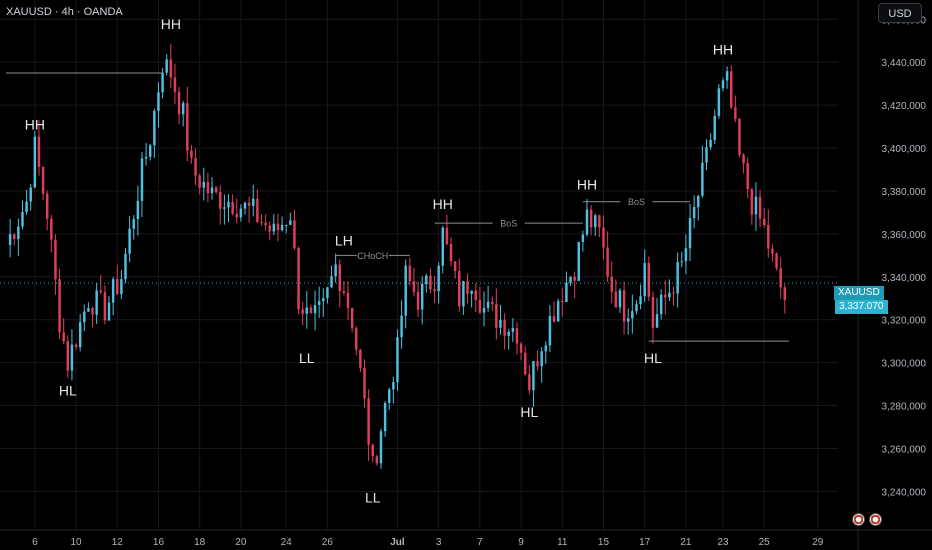 This screenshot has width=932, height=550. Describe the element at coordinates (904, 321) in the screenshot. I see `y-tick-label: 3,320,000` at that location.